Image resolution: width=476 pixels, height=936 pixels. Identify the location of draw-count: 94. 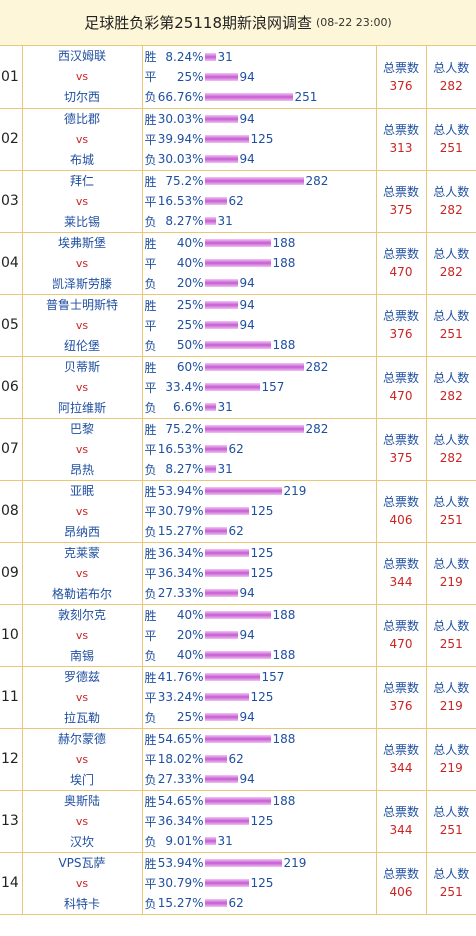
(247, 325).